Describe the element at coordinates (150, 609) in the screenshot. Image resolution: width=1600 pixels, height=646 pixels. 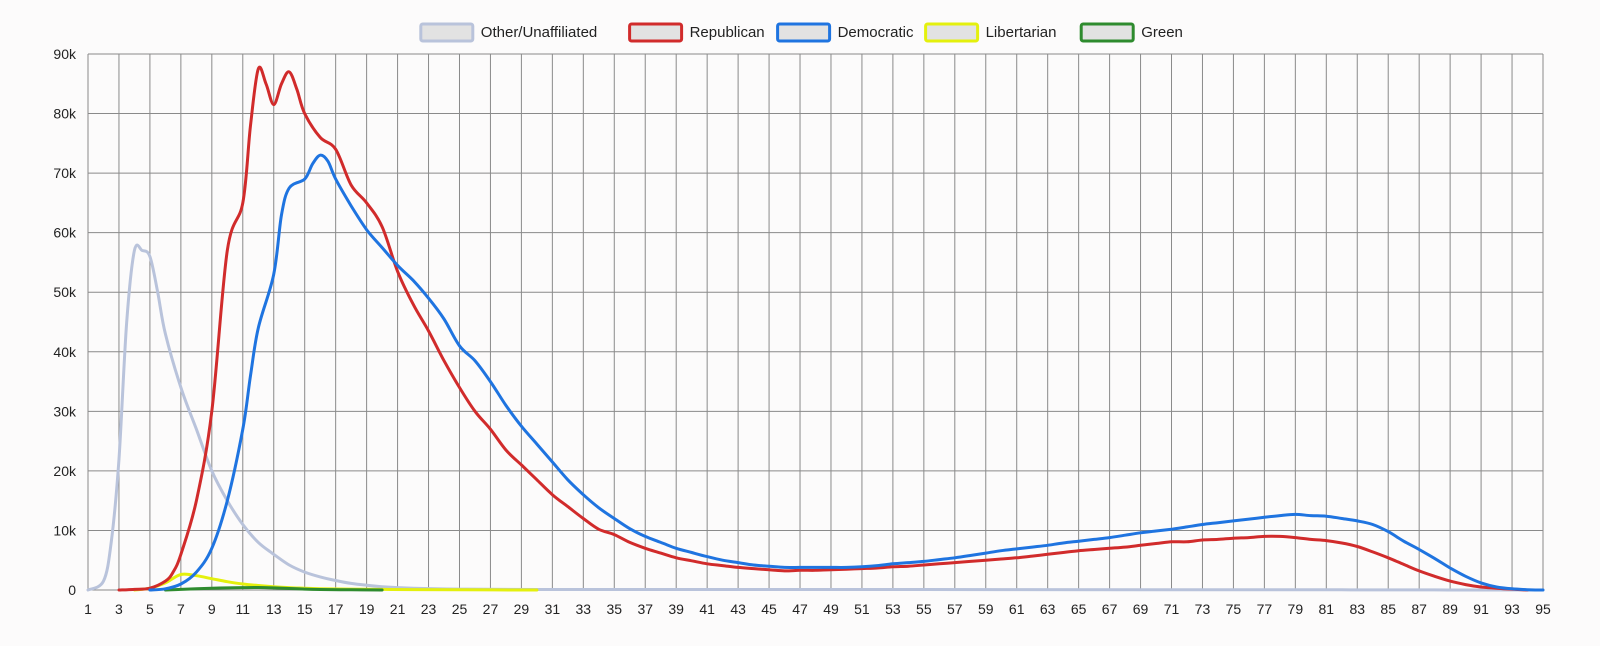
I see `x-tick-label: 5` at that location.